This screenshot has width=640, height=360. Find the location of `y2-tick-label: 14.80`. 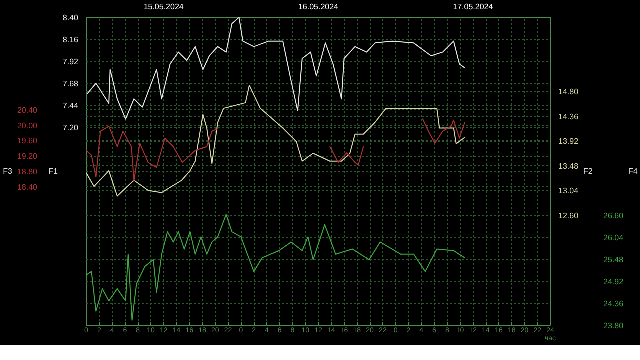

y2-tick-label: 14.80 is located at coordinates (569, 92).